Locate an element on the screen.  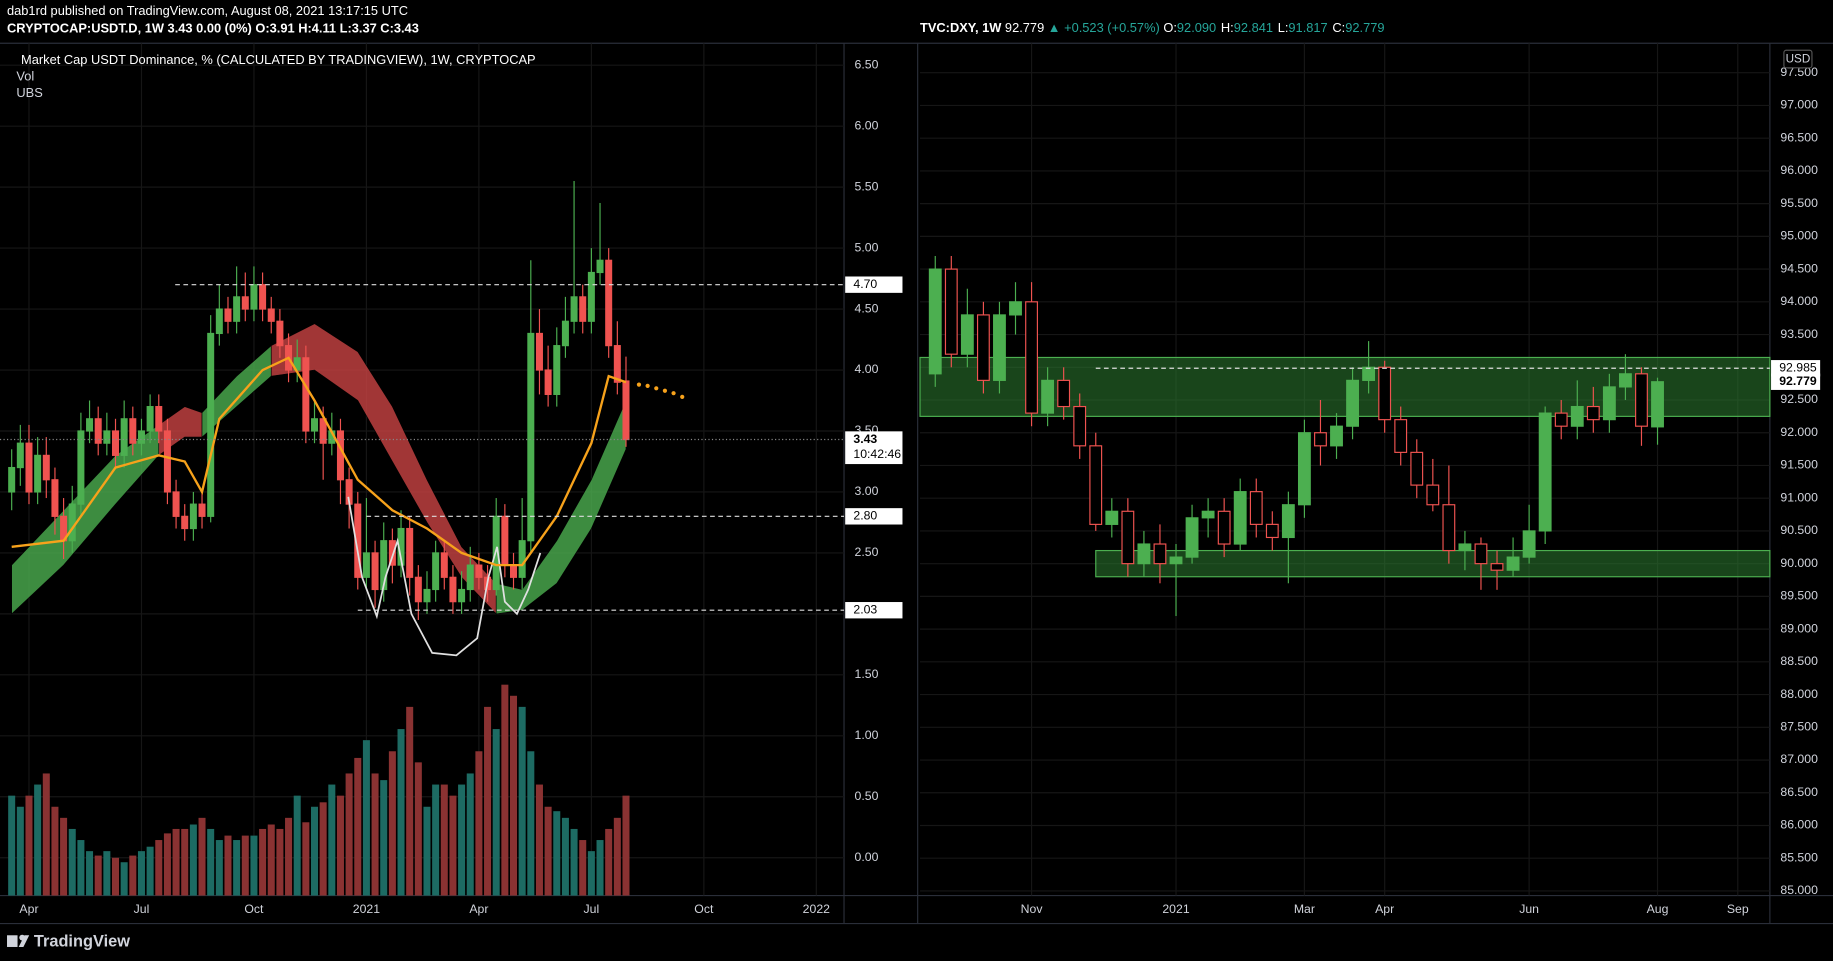
y-tick-label: 90.000 is located at coordinates (1799, 563).